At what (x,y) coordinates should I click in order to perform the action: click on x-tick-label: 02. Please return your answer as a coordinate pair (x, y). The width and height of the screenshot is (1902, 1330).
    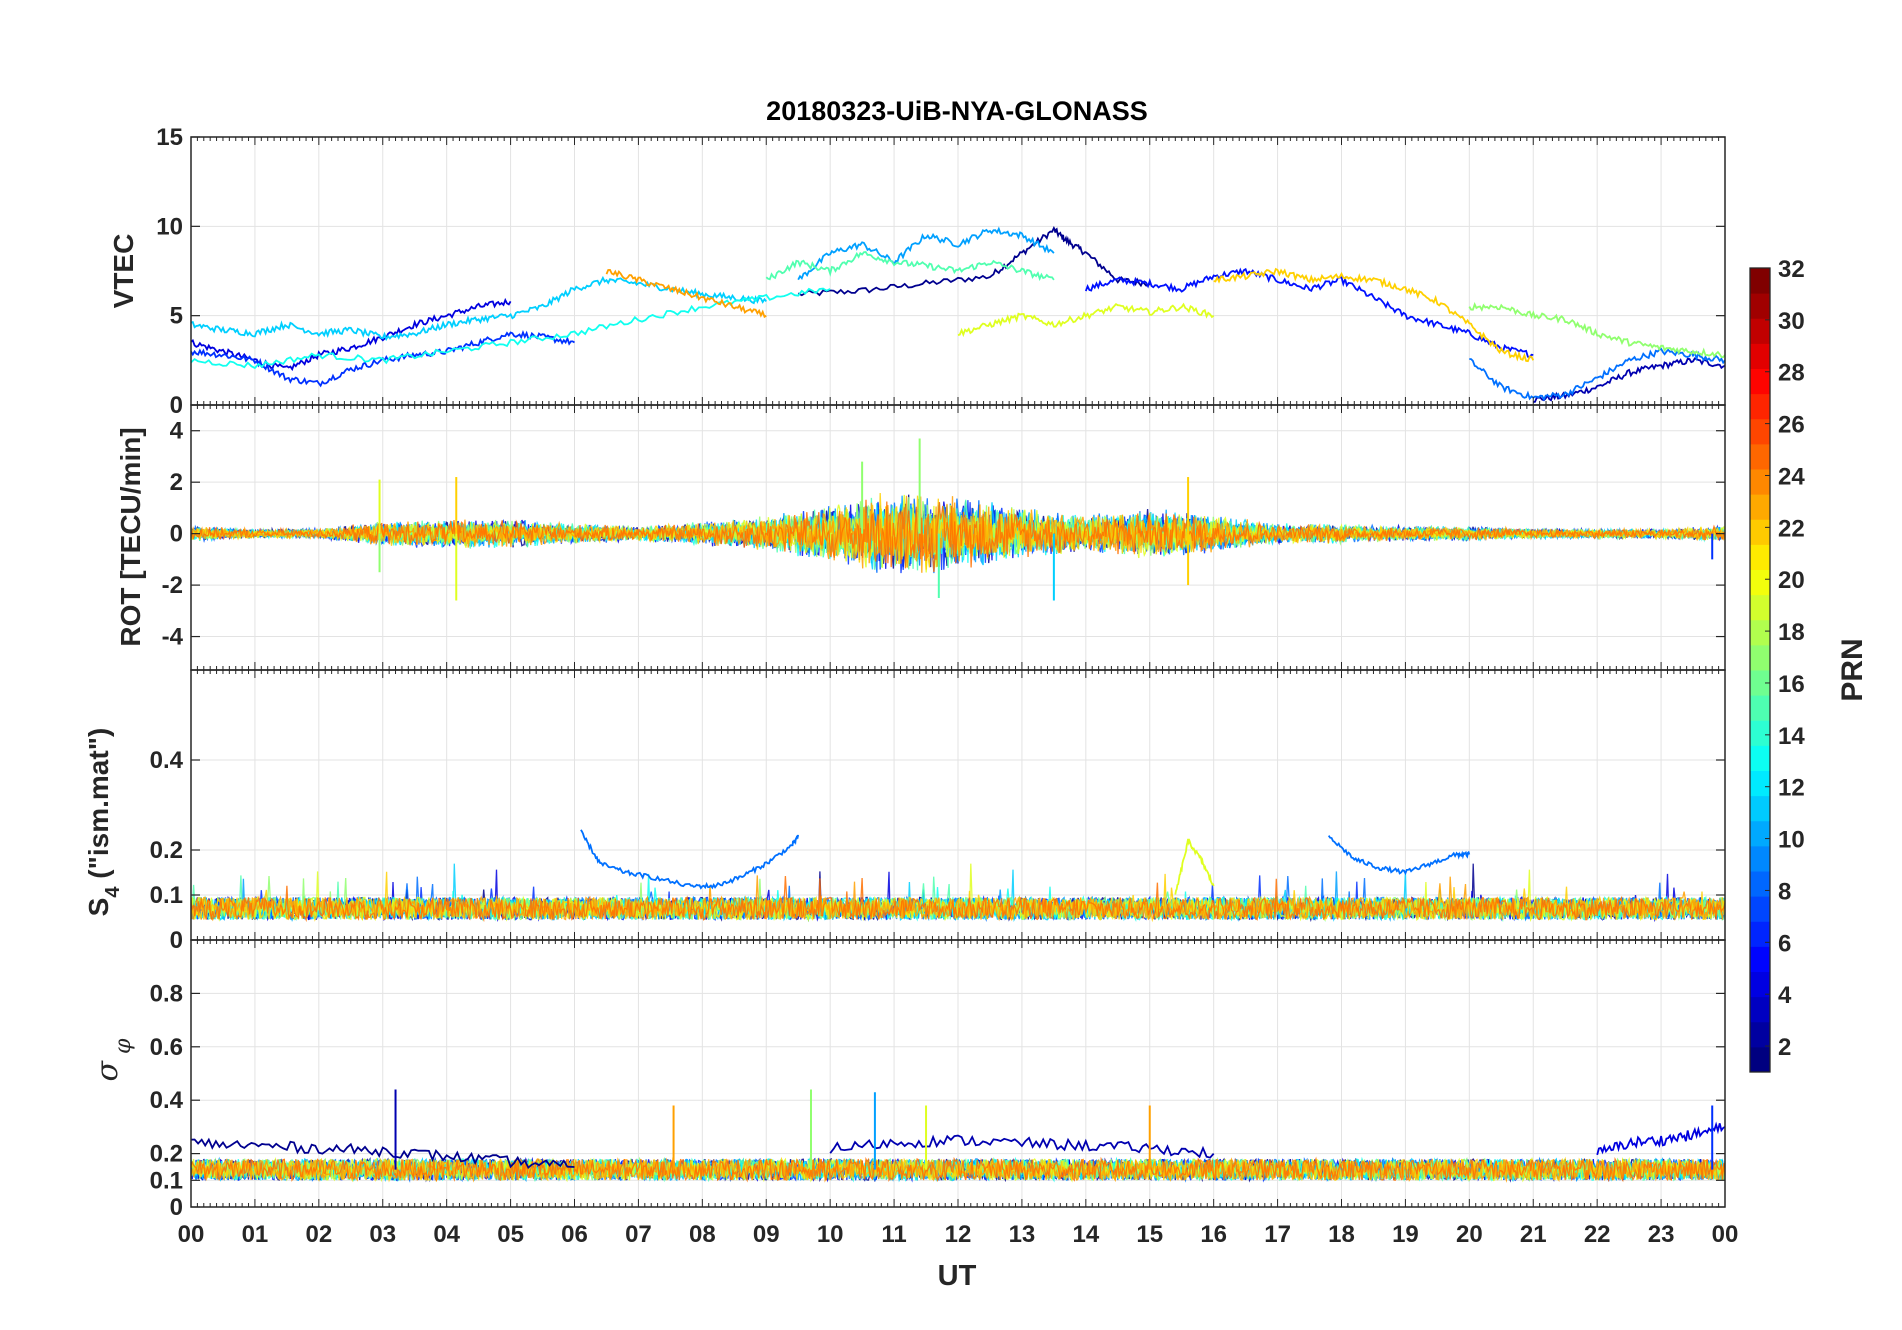
    Looking at the image, I should click on (318, 1234).